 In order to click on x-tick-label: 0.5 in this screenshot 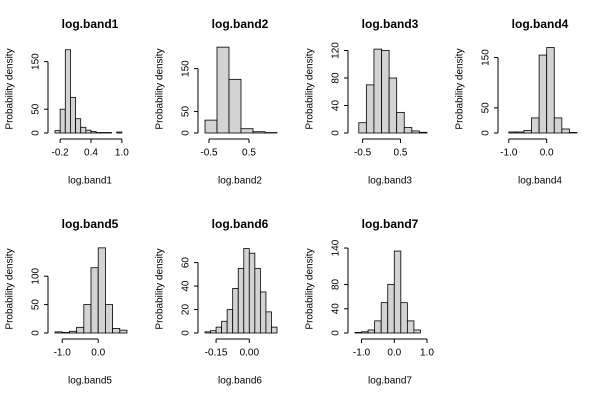, I will do `click(249, 153)`.